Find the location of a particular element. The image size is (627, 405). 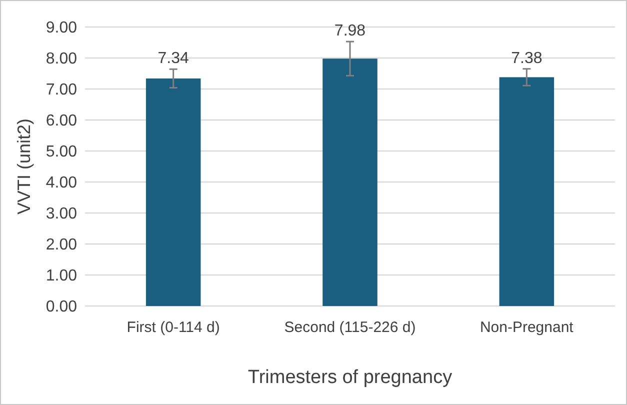

y-tick-label: 1.00 is located at coordinates (62, 276).